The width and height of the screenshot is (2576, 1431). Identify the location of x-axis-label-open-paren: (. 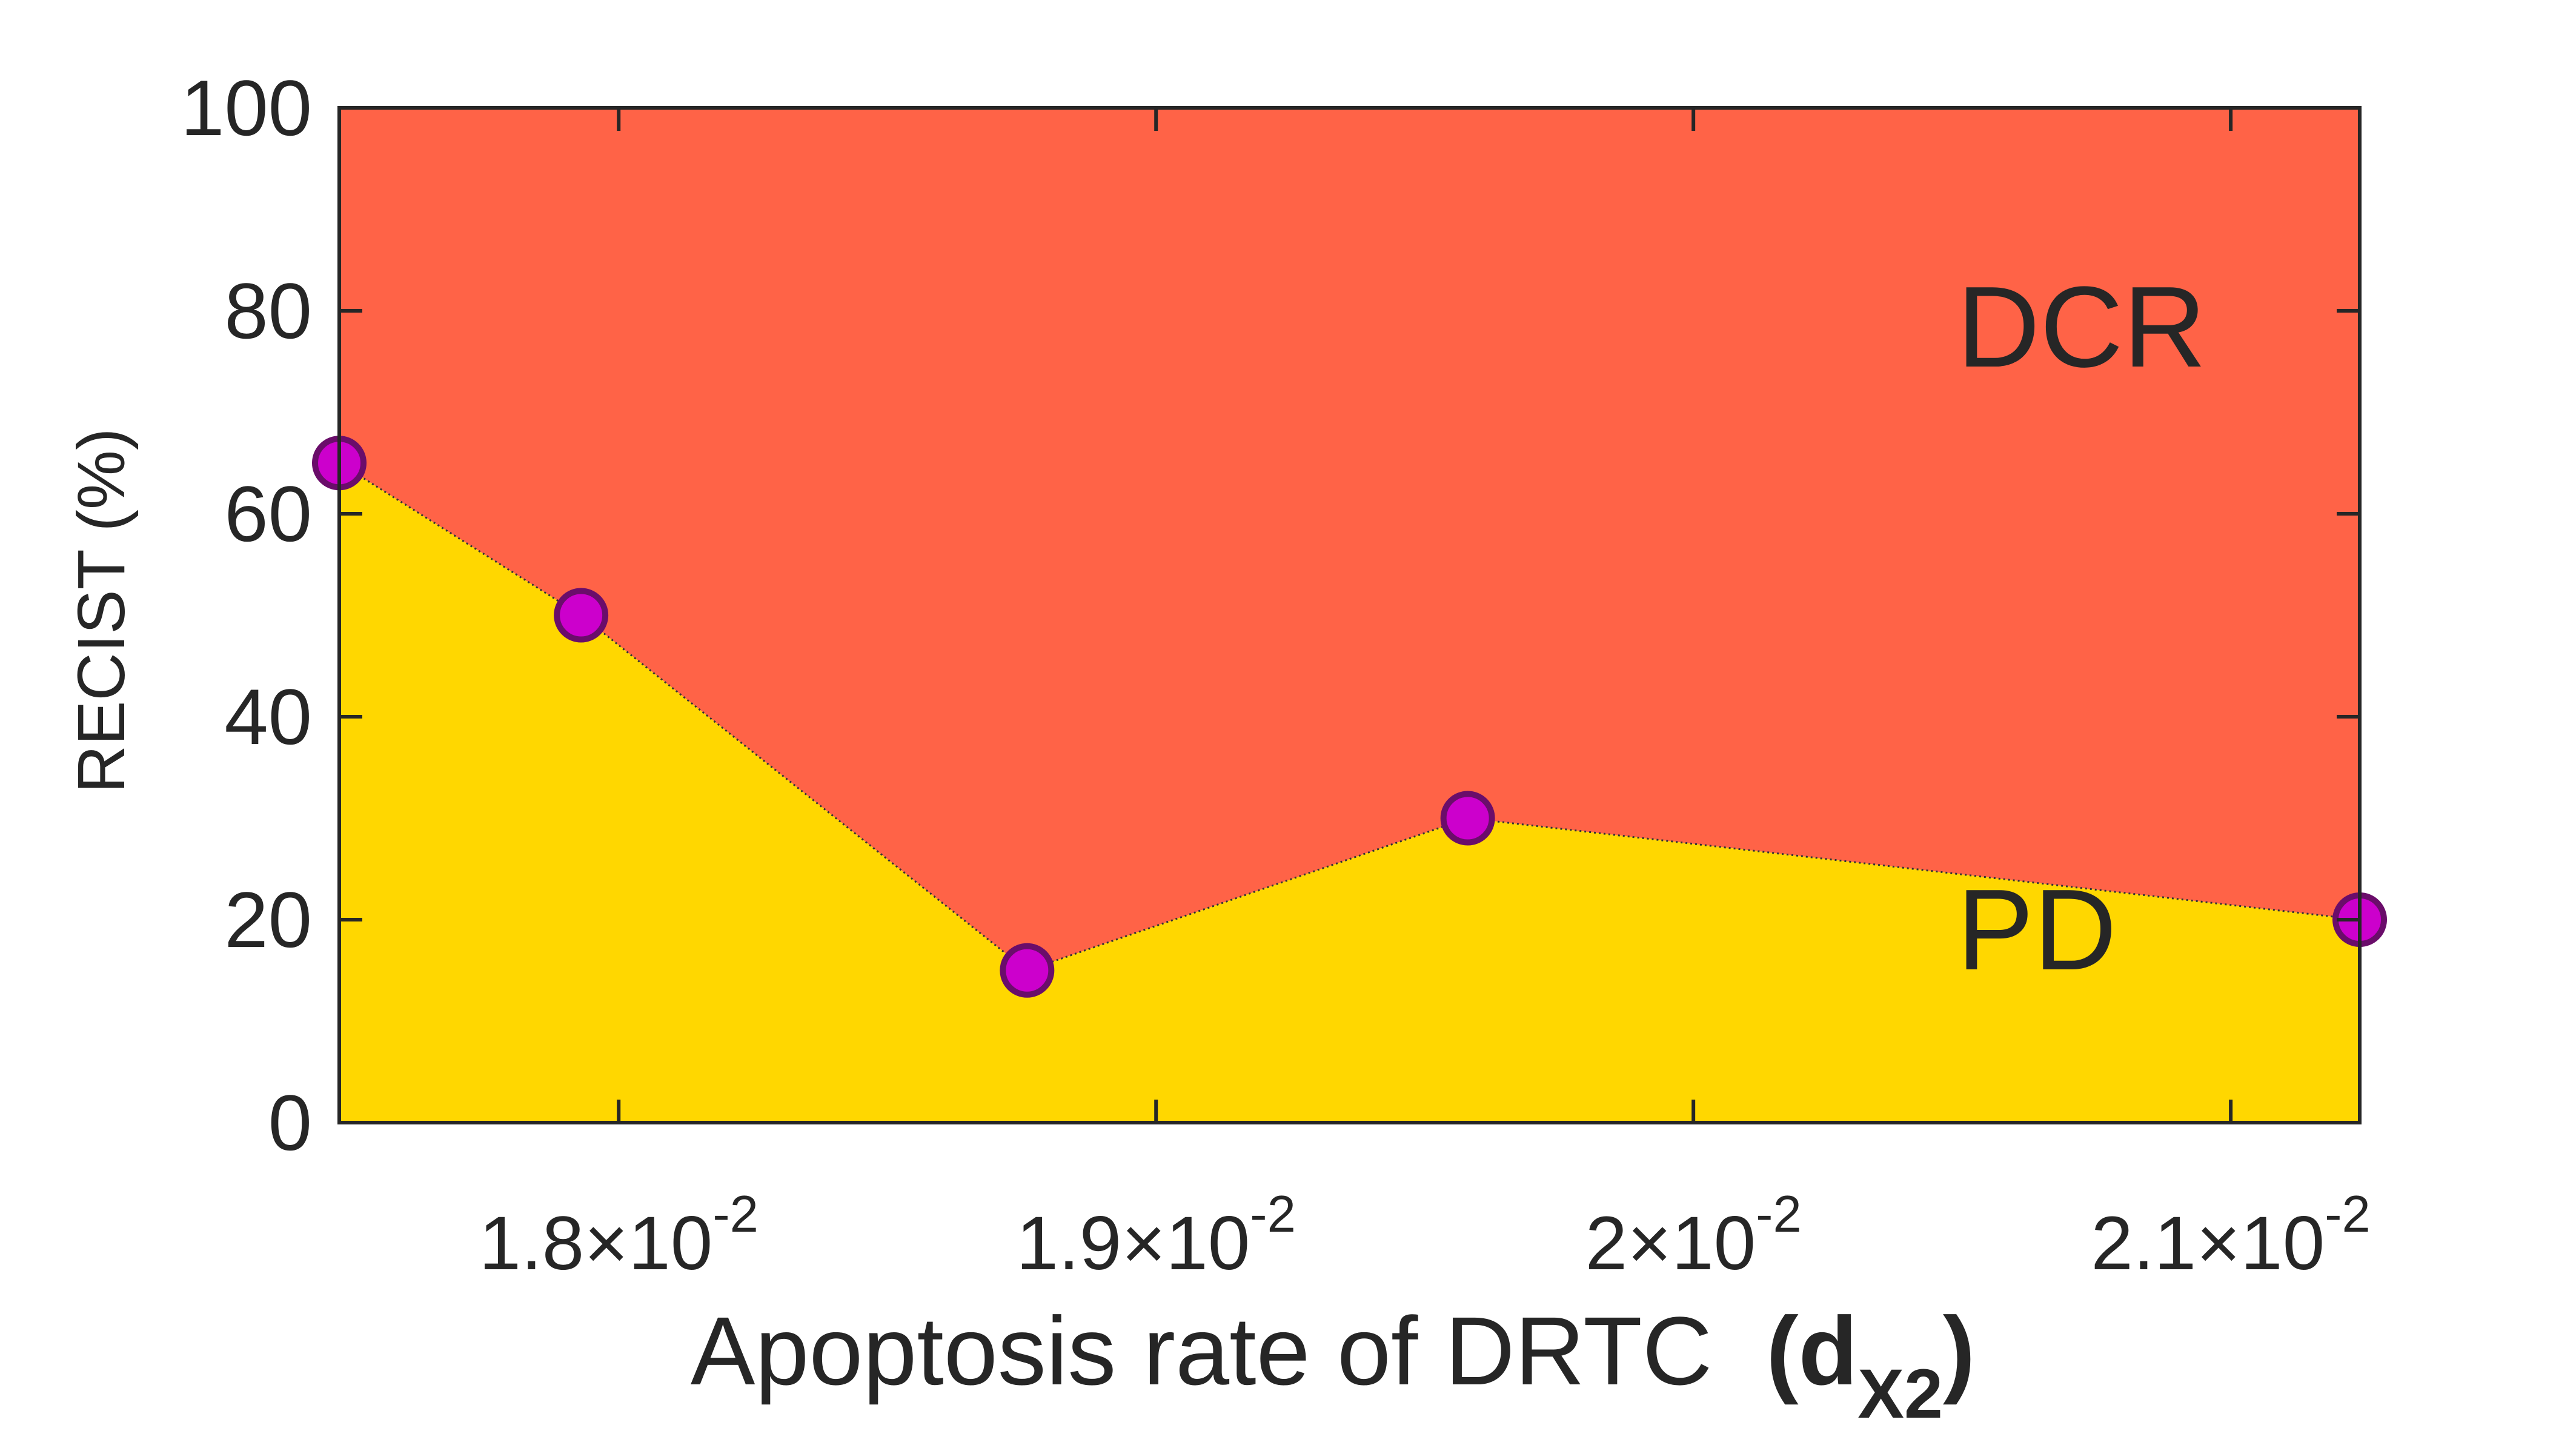
(1783, 1351).